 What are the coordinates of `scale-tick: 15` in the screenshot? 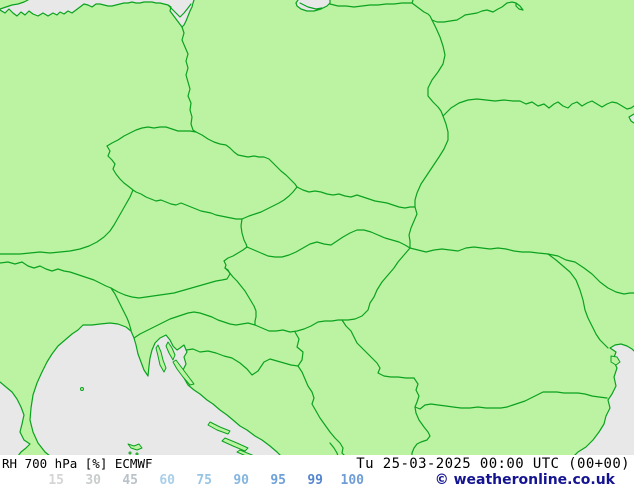 It's located at (56, 480).